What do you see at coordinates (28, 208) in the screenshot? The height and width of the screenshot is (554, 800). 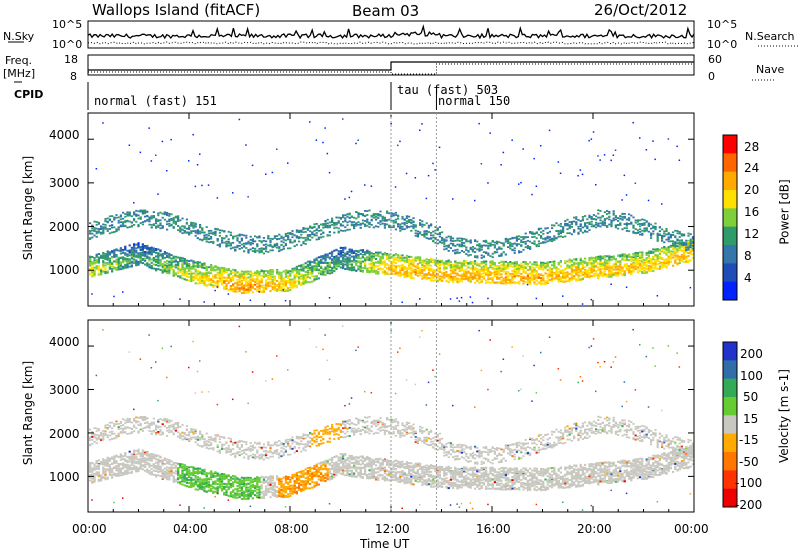 I see `y-axis-label-power: Slant Range [km]` at bounding box center [28, 208].